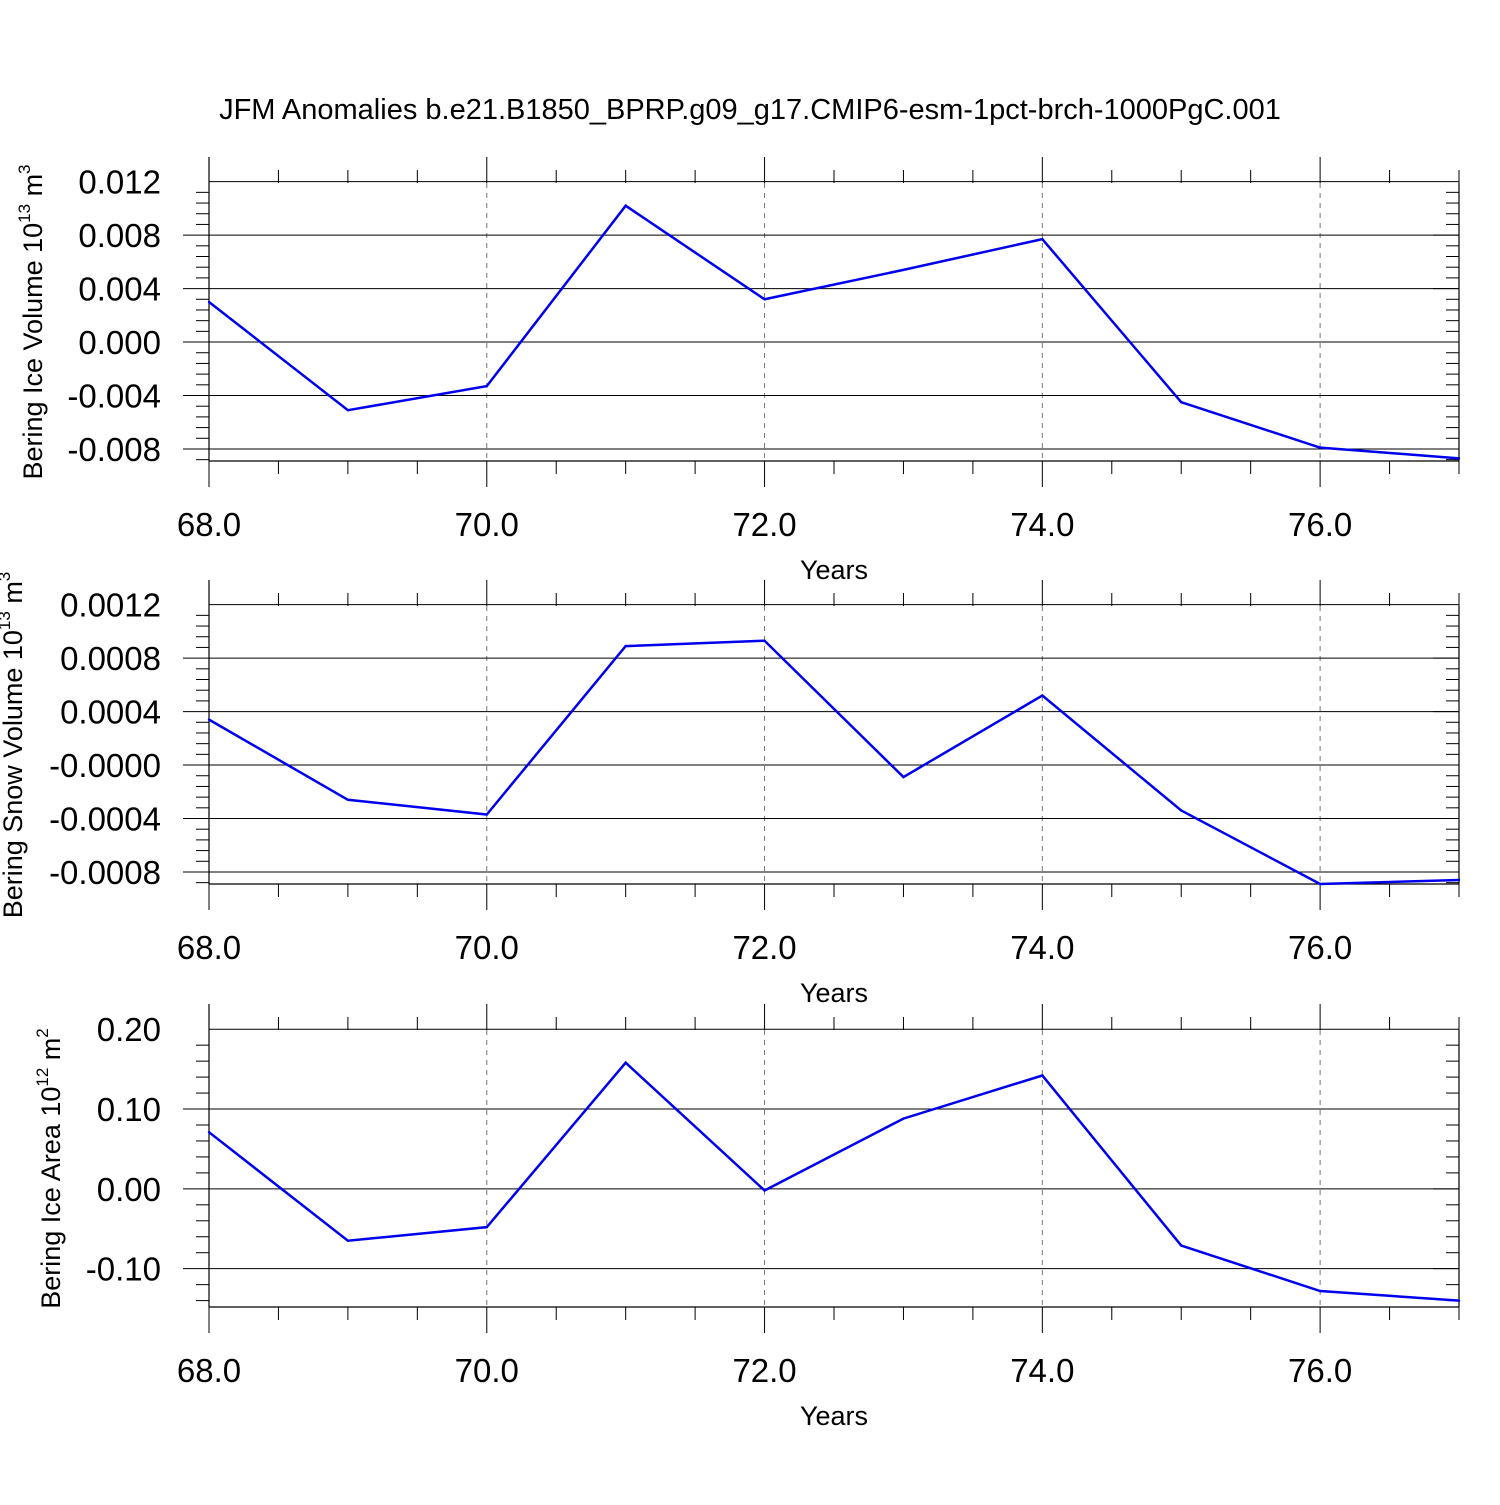  I want to click on y-tick-label: 0.012, so click(119, 182).